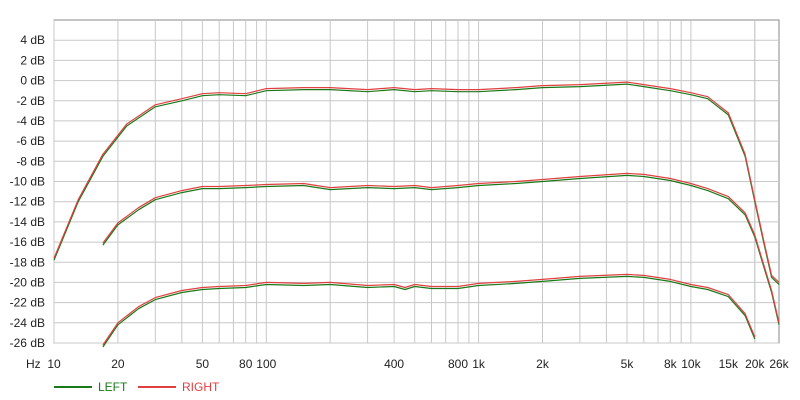 This screenshot has height=400, width=800. Describe the element at coordinates (27, 282) in the screenshot. I see `y-tick-label: -20 dB` at that location.